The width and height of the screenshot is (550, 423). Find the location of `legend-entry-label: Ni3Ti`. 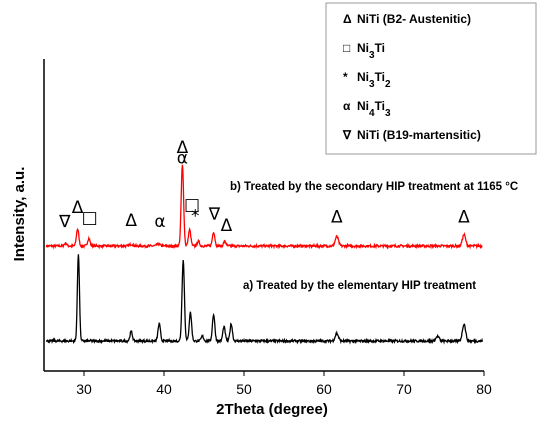

legend-entry-label: Ni3Ti is located at coordinates (371, 51).